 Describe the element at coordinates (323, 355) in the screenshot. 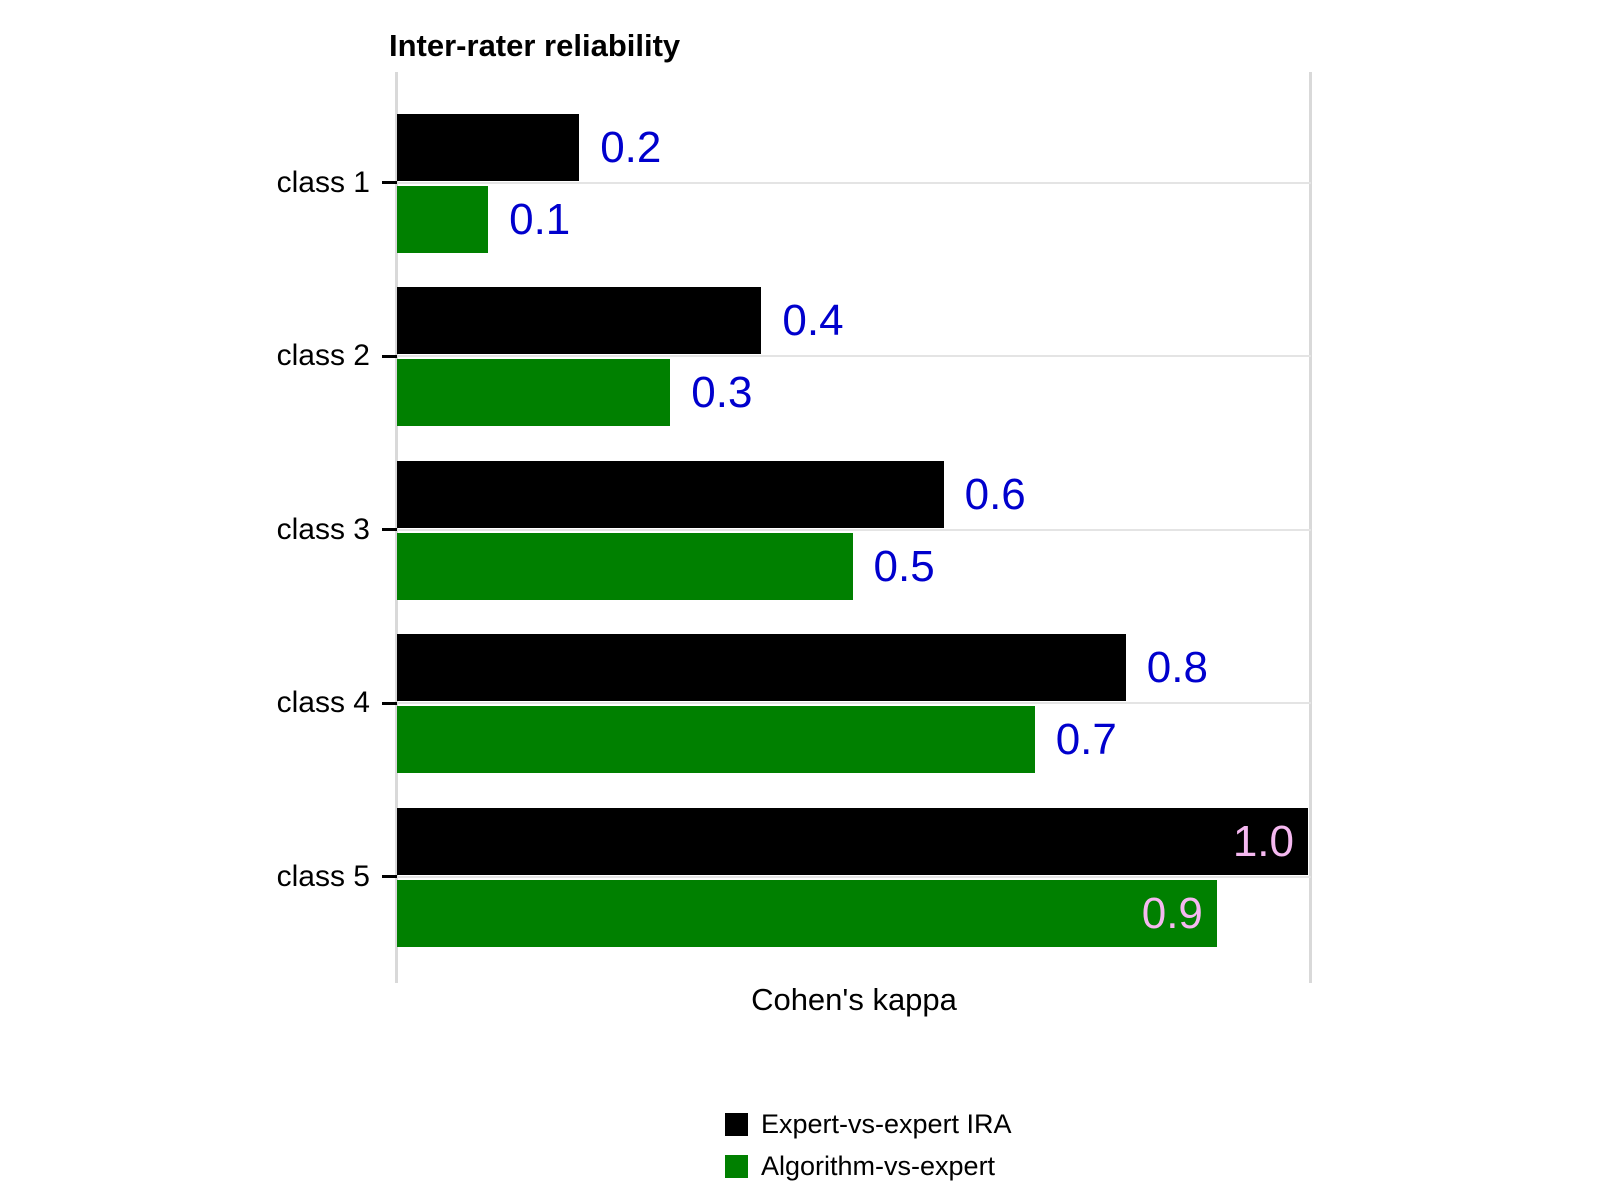

I see `category-label: class 2` at that location.